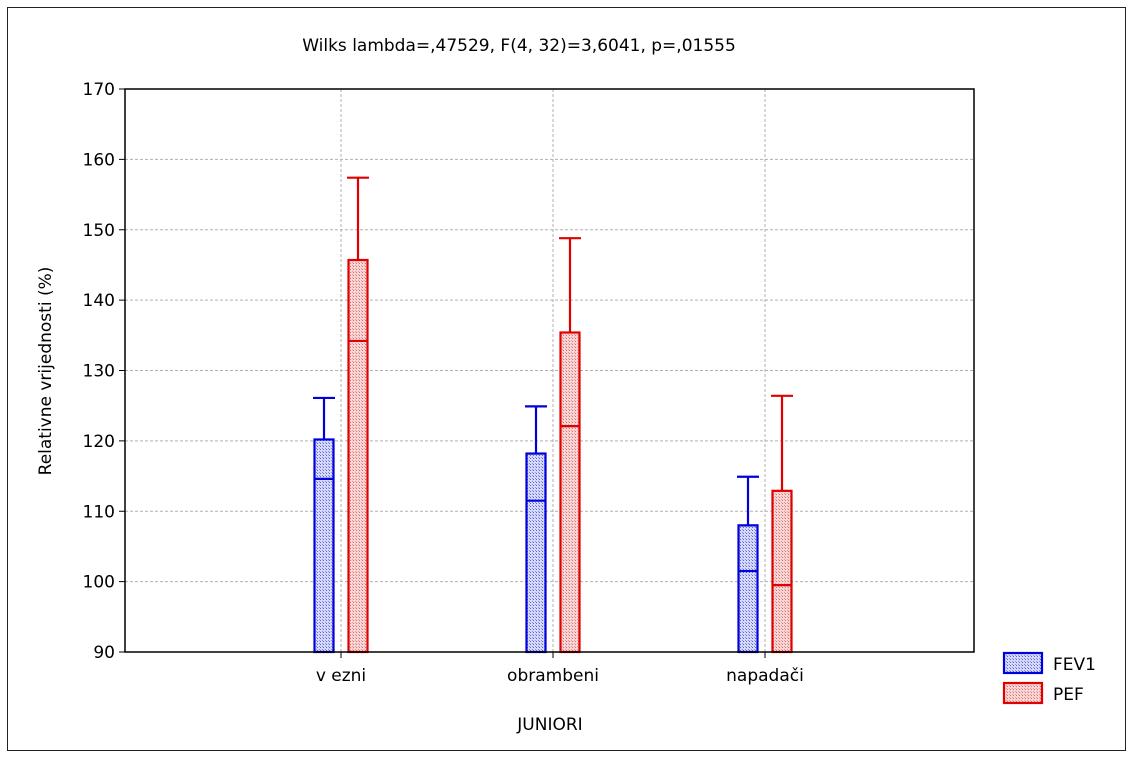  What do you see at coordinates (104, 653) in the screenshot?
I see `y-tick-label: 90` at bounding box center [104, 653].